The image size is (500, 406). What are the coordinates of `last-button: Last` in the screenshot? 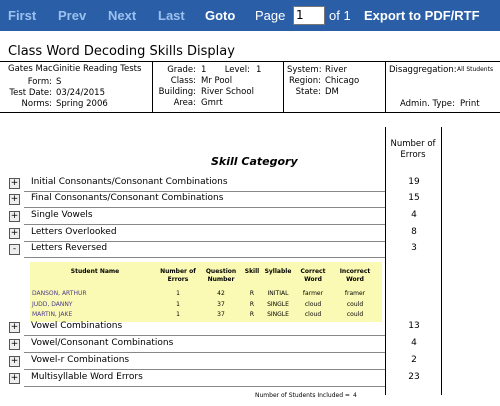 It's located at (171, 15).